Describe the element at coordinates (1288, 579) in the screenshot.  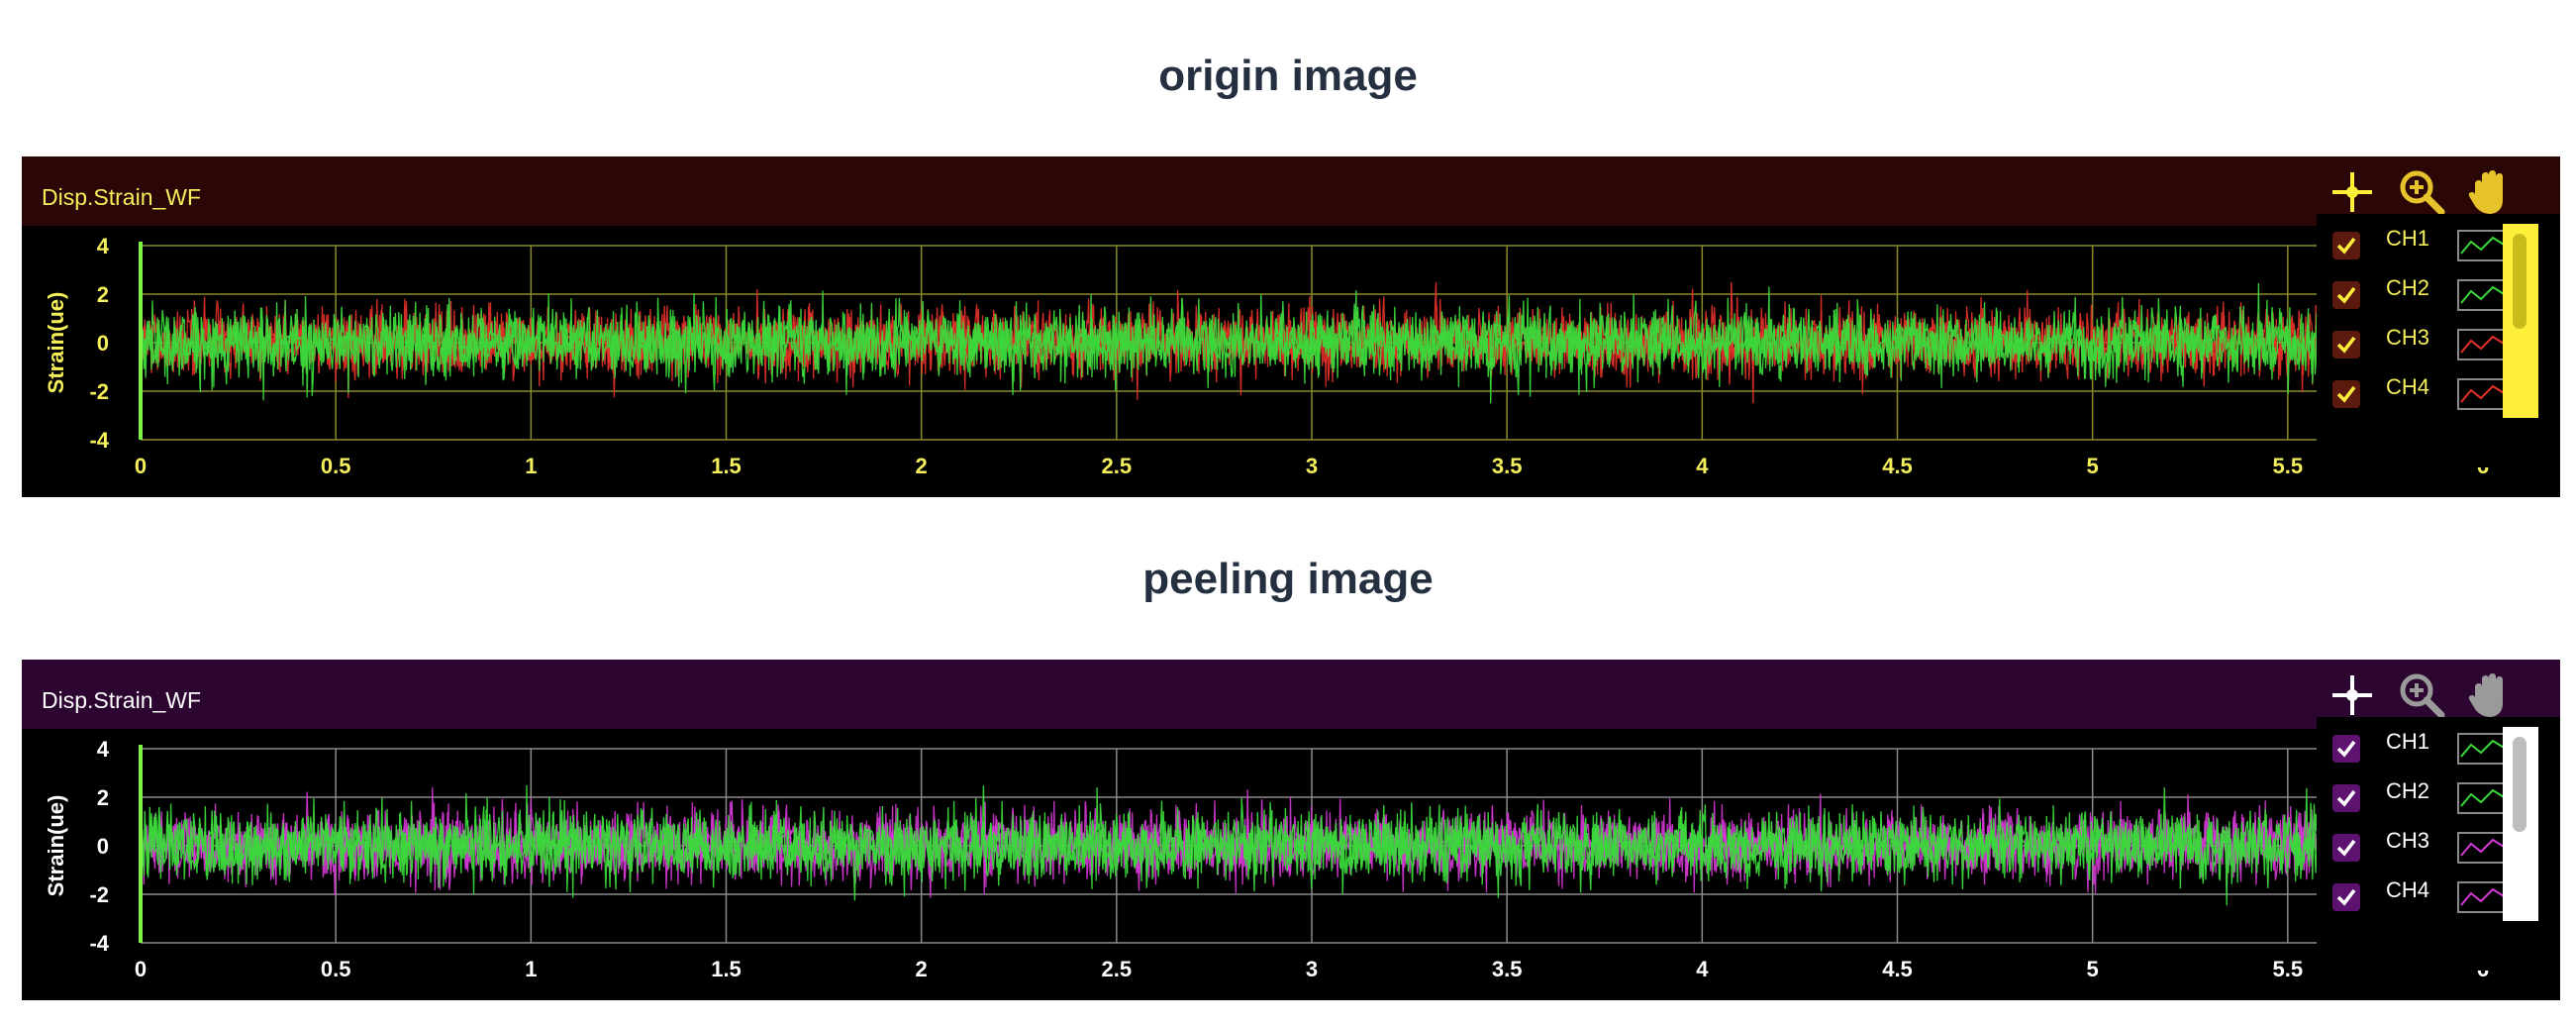
I see `section-heading-peeling: peeling image` at that location.